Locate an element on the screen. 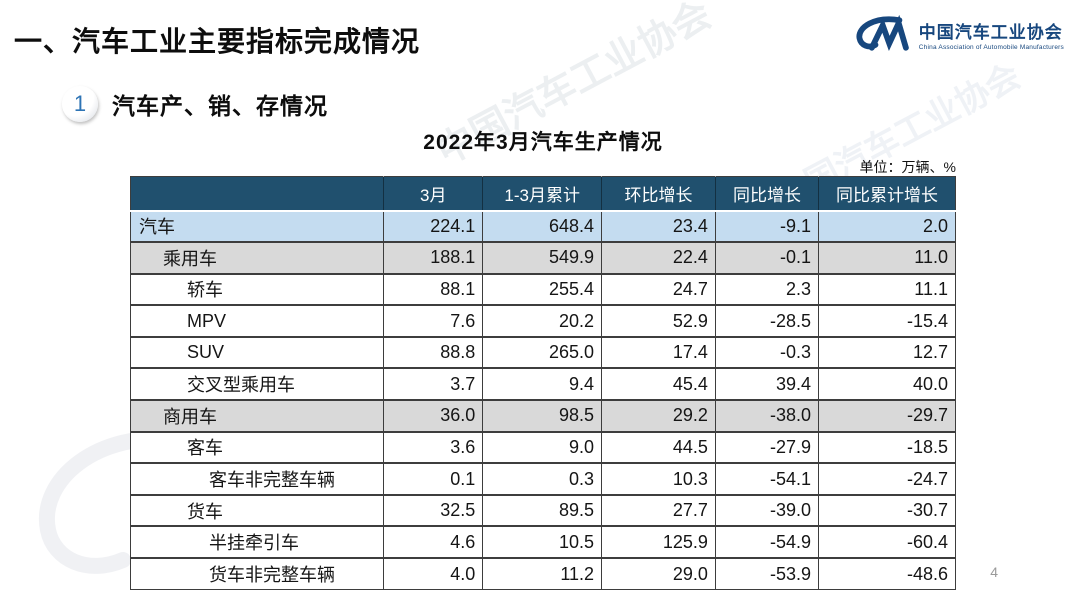  value-cell: 188.1 is located at coordinates (433, 258).